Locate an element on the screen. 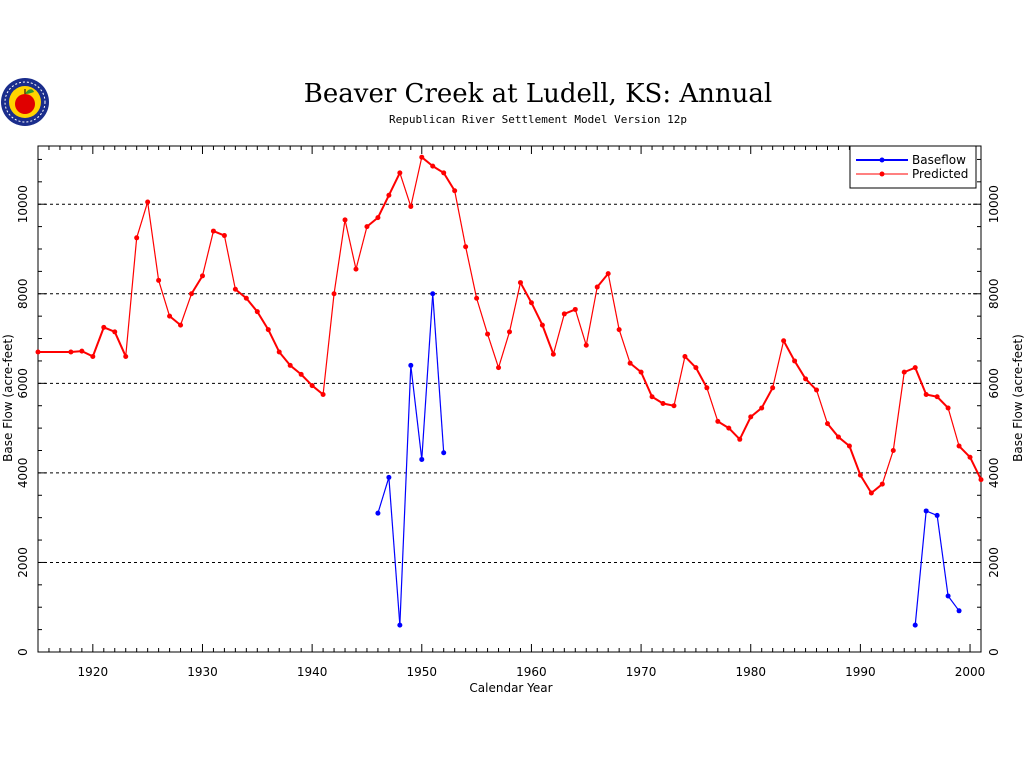 Image resolution: width=1024 pixels, height=768 pixels. y-tick-label-right: 8000 is located at coordinates (994, 293).